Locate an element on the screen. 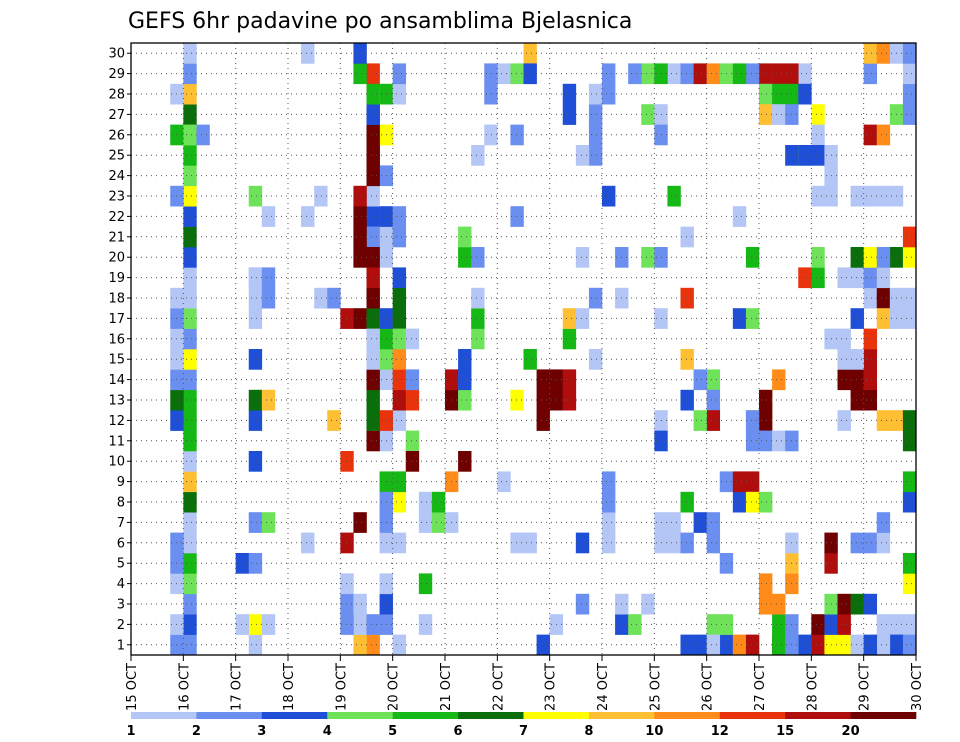 The image size is (960, 742). y-tick-label: 9 is located at coordinates (121, 482).